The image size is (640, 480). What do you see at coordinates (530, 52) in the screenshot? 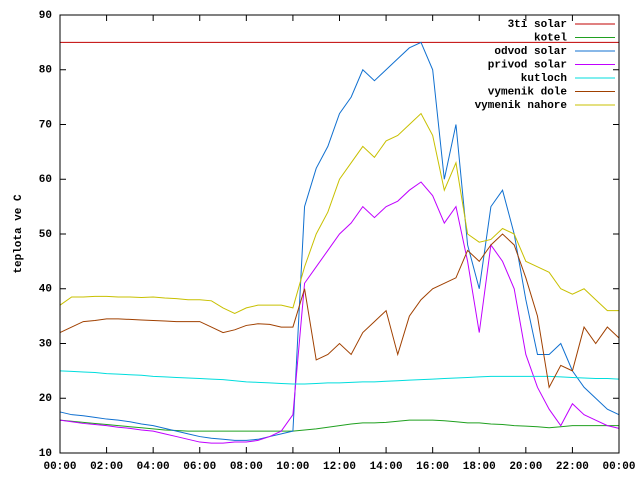
I see `legend-label: odvod solar` at bounding box center [530, 52].